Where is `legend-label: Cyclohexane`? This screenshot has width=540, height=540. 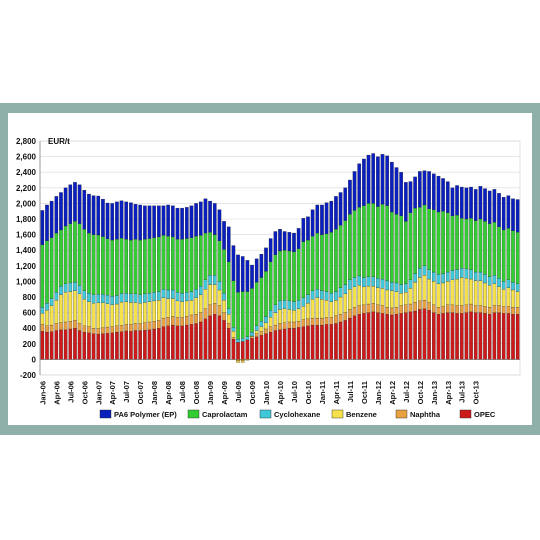 legend-label: Cyclohexane is located at coordinates (297, 414).